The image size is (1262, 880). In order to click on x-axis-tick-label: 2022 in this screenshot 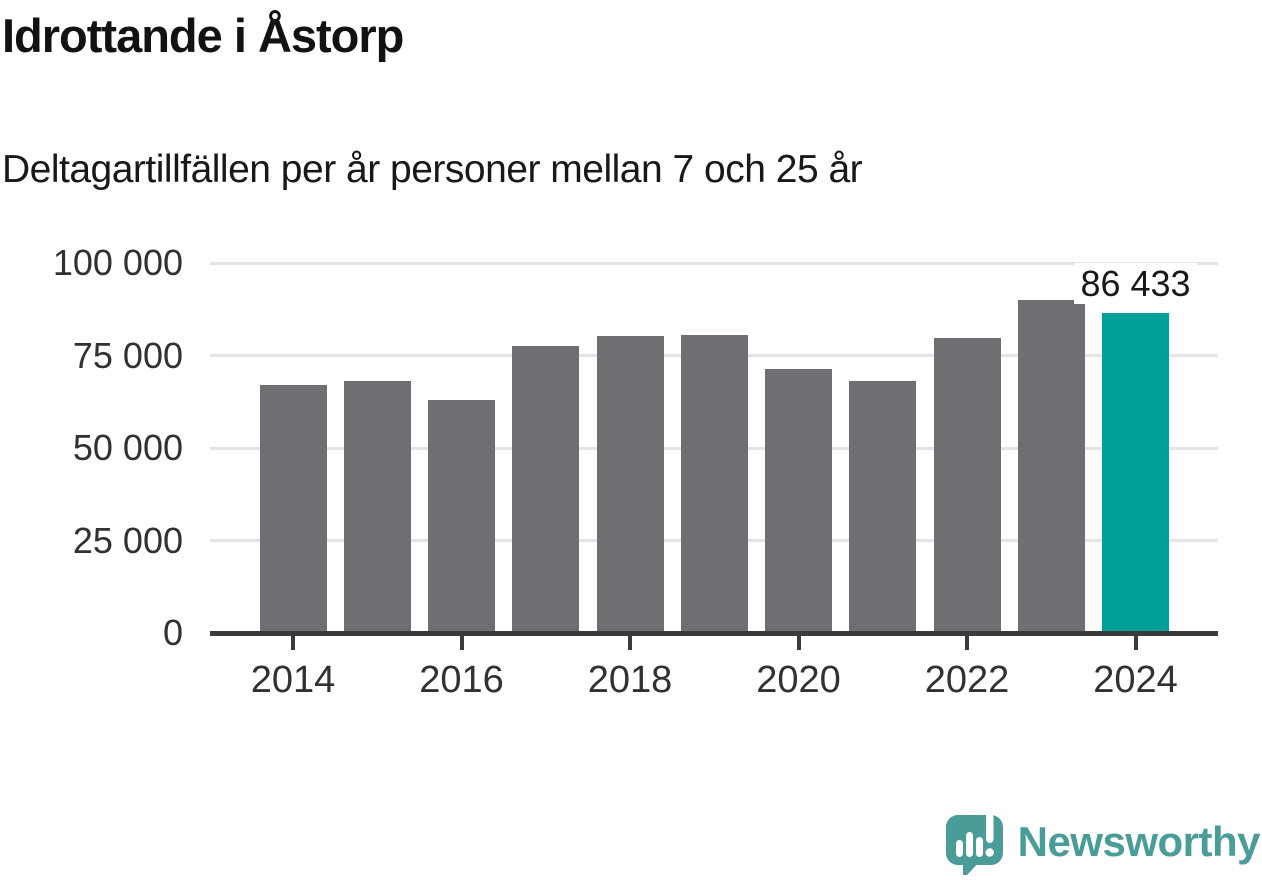, I will do `click(967, 680)`.